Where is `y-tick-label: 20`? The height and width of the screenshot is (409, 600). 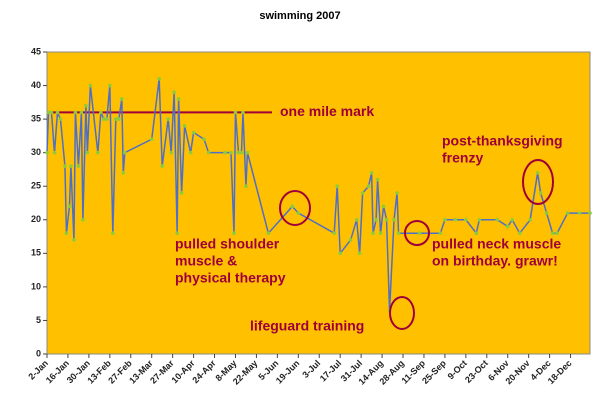 y-tick-label: 20 is located at coordinates (36, 219).